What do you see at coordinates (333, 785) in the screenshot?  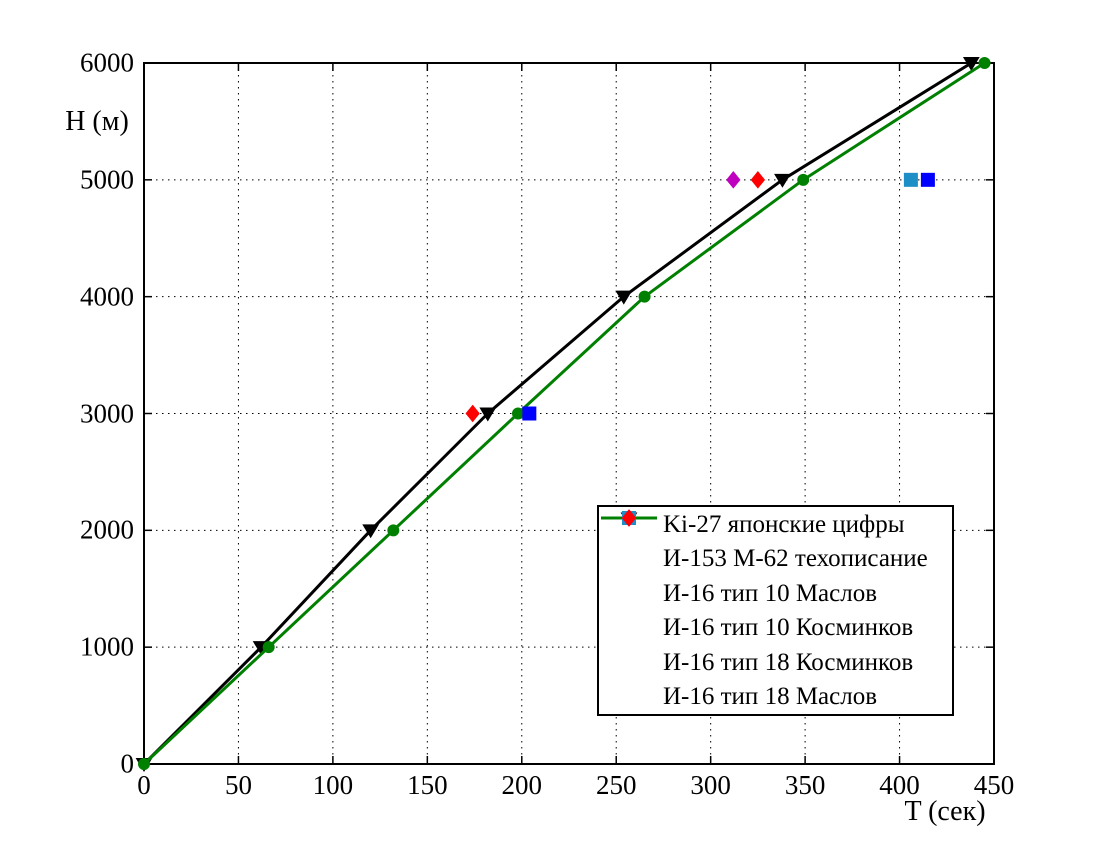 I see `x-tick-label-100: 100` at bounding box center [333, 785].